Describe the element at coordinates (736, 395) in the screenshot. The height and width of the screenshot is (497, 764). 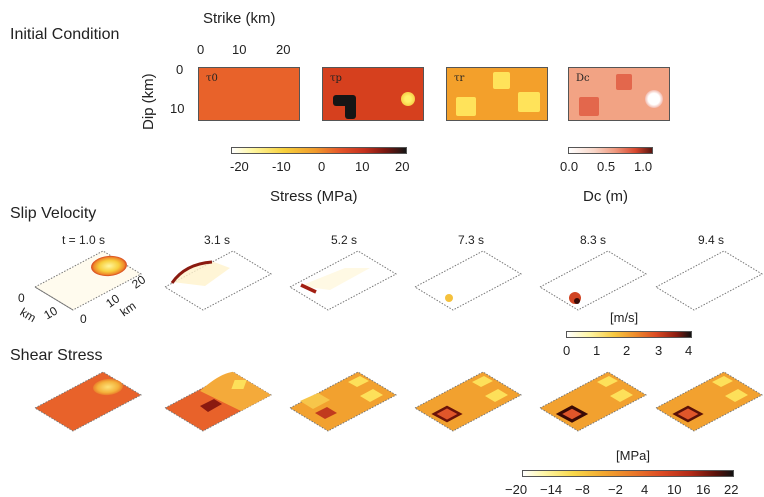
I see `shear-asperity-6b` at that location.